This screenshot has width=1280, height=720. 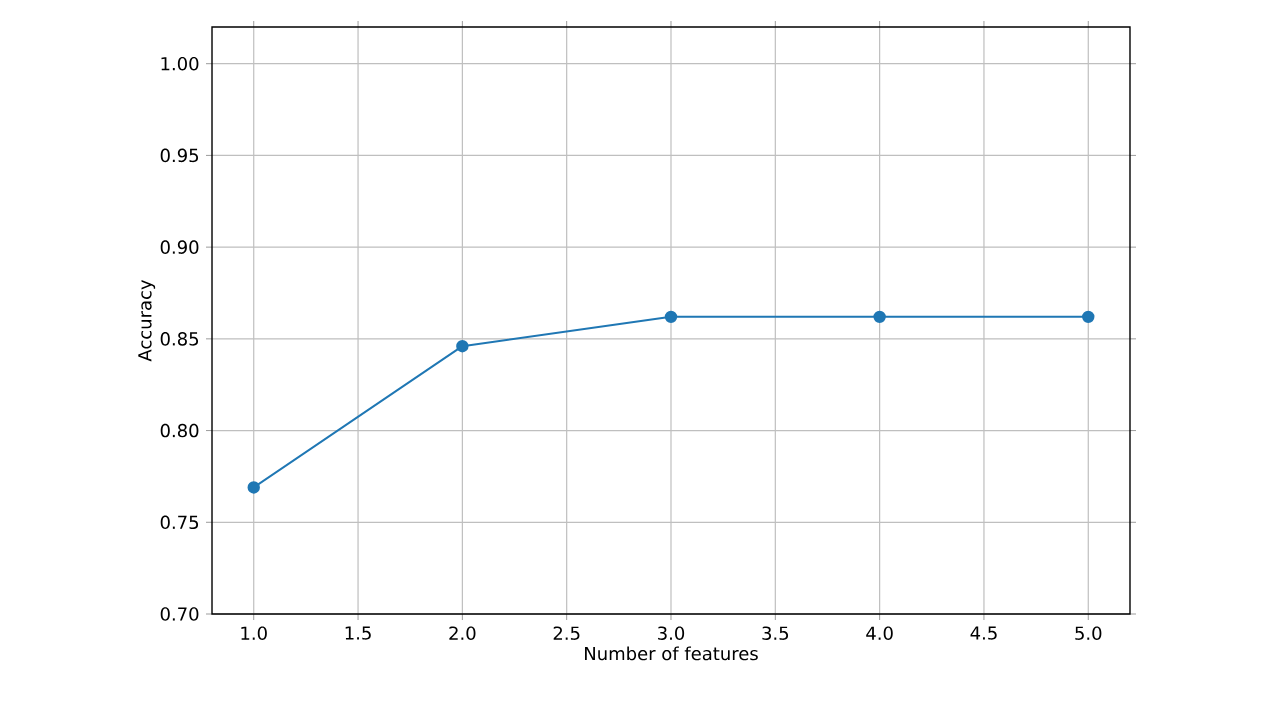 What do you see at coordinates (462, 633) in the screenshot?
I see `x-tick-label: 2.0` at bounding box center [462, 633].